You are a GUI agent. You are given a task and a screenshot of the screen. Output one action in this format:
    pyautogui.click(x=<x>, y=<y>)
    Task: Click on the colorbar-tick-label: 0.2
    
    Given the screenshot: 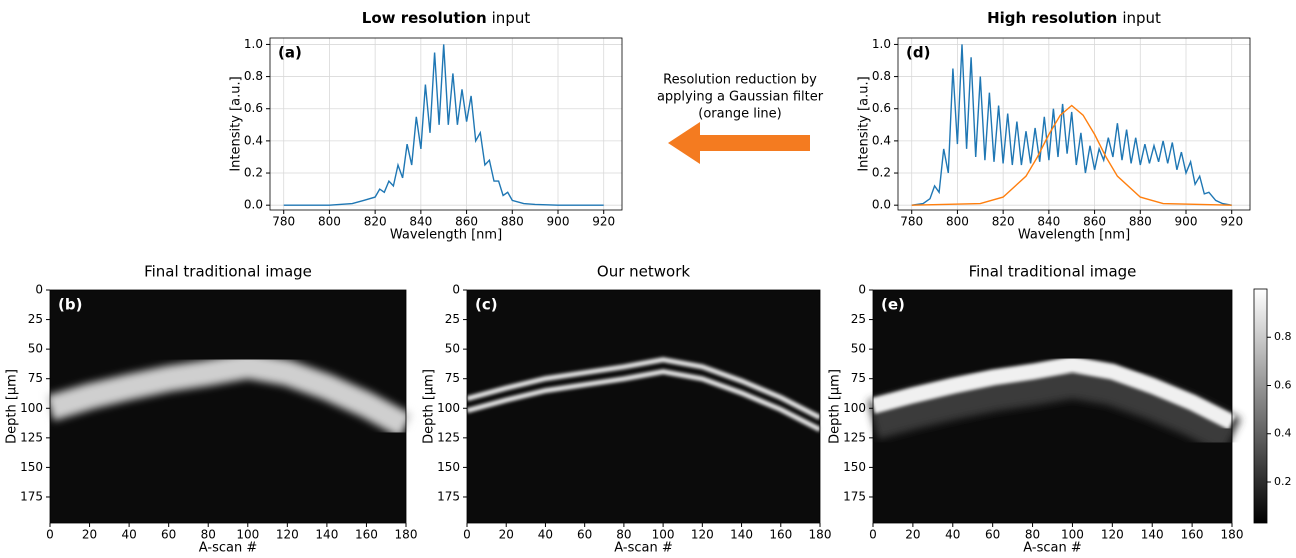 What is the action you would take?
    pyautogui.click(x=1283, y=481)
    